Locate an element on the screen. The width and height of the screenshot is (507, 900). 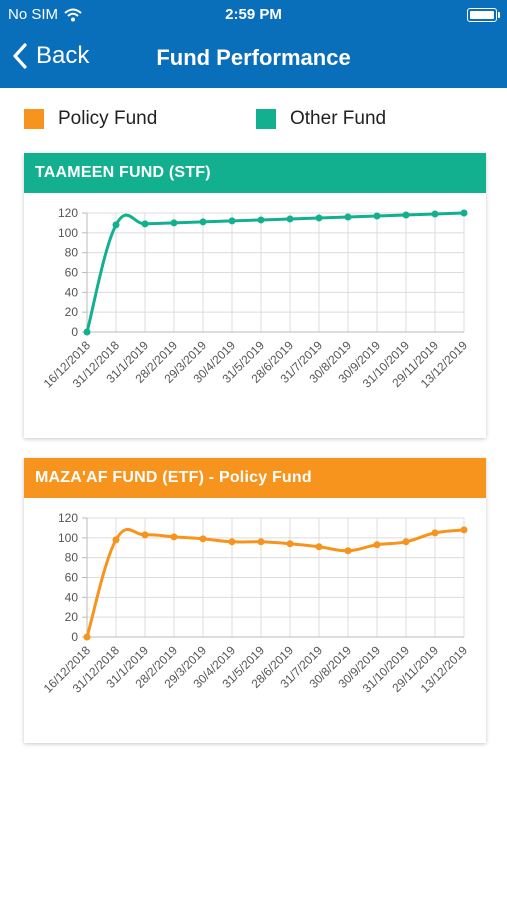
status-bar: No SIM 2:59 PM is located at coordinates (253, 15).